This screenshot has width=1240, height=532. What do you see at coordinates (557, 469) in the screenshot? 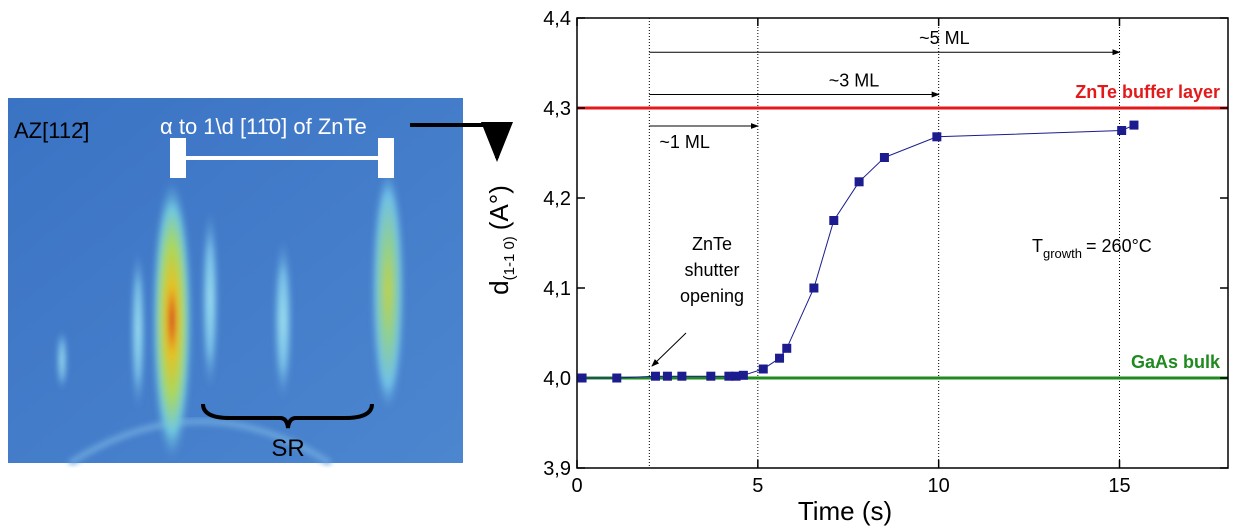
I see `y-tick-label: 3,9` at bounding box center [557, 469].